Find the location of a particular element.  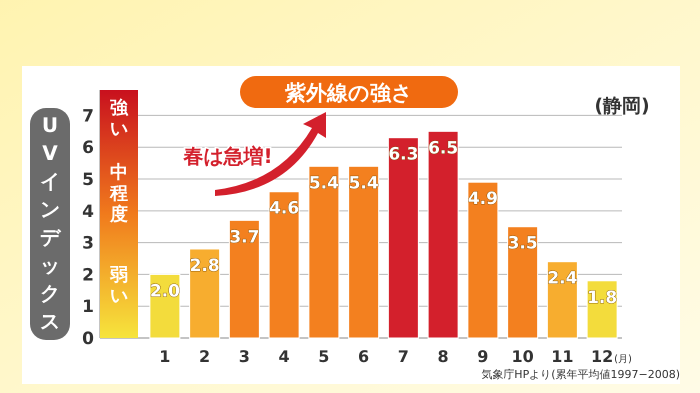

data-label: 3.7 is located at coordinates (244, 237).